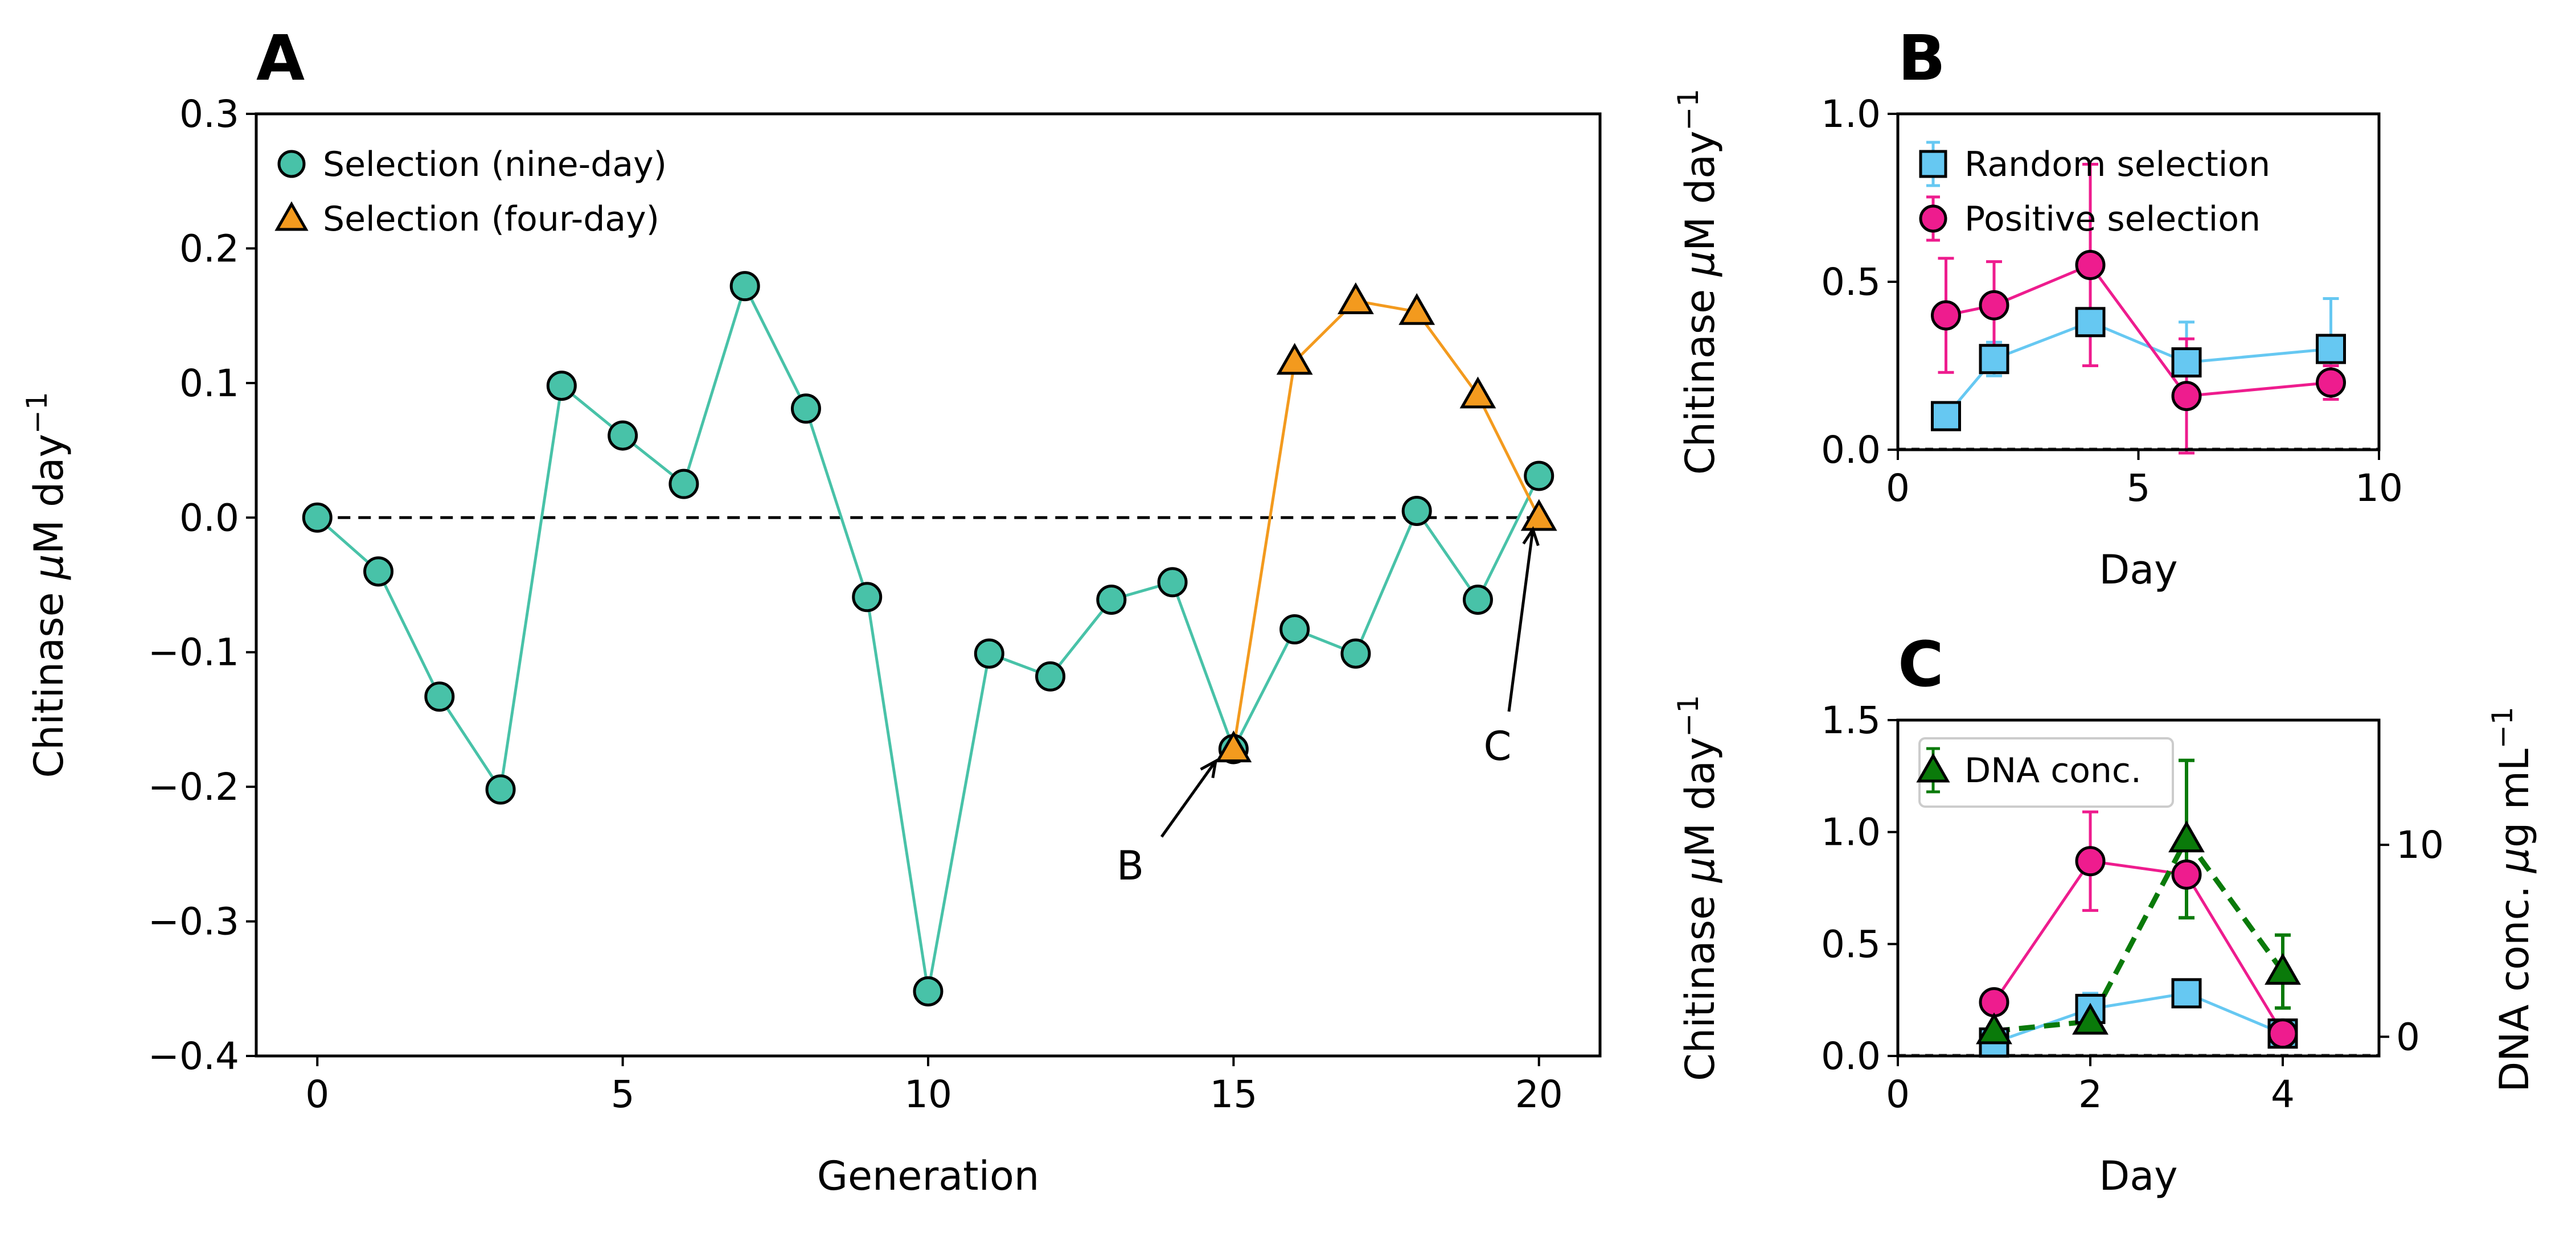 This screenshot has height=1233, width=2576. Describe the element at coordinates (2112, 219) in the screenshot. I see `legend-label: Positive selection` at that location.